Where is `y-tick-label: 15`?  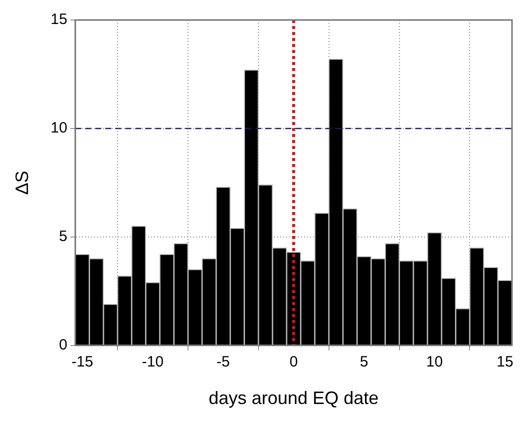
y-tick-label: 15 is located at coordinates (59, 19).